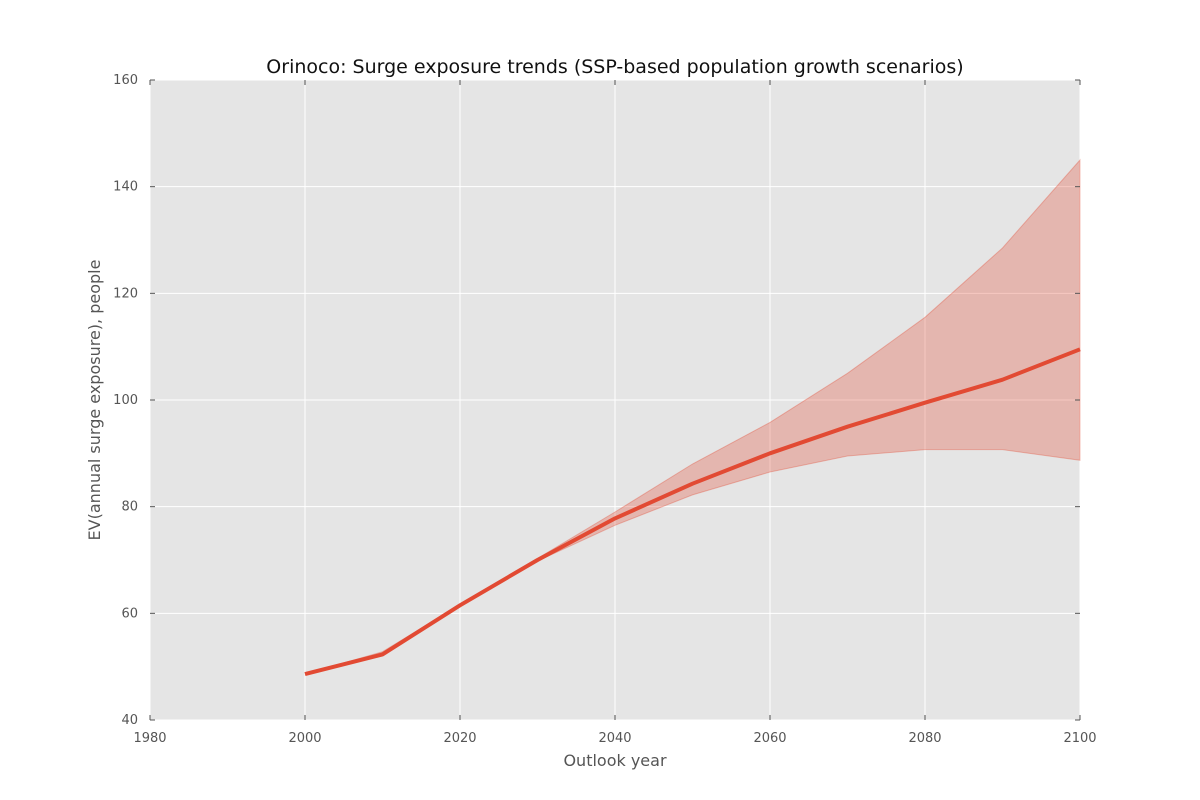 The image size is (1200, 800). I want to click on y-axis-label: EV(annual surge exposure), people, so click(94, 400).